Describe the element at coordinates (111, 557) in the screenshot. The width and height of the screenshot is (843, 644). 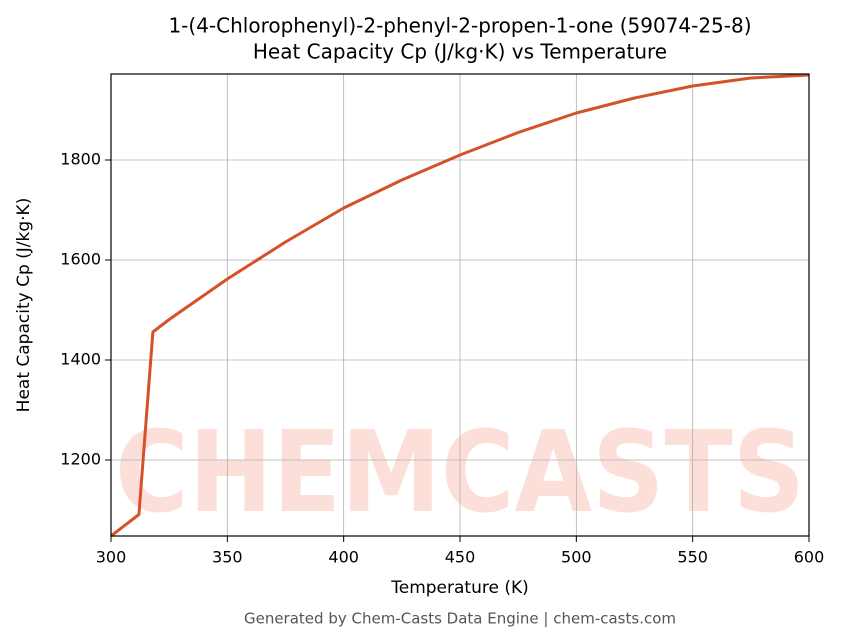
I see `x-tick-label: 300` at that location.